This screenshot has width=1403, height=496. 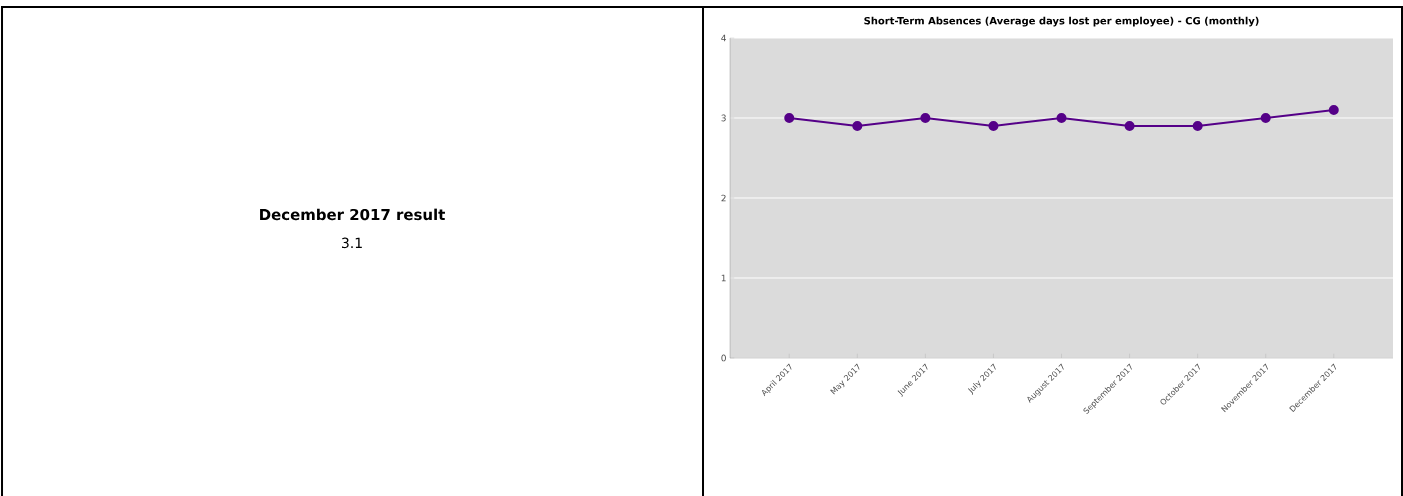 What do you see at coordinates (723, 198) in the screenshot?
I see `y-tick-label: 2` at bounding box center [723, 198].